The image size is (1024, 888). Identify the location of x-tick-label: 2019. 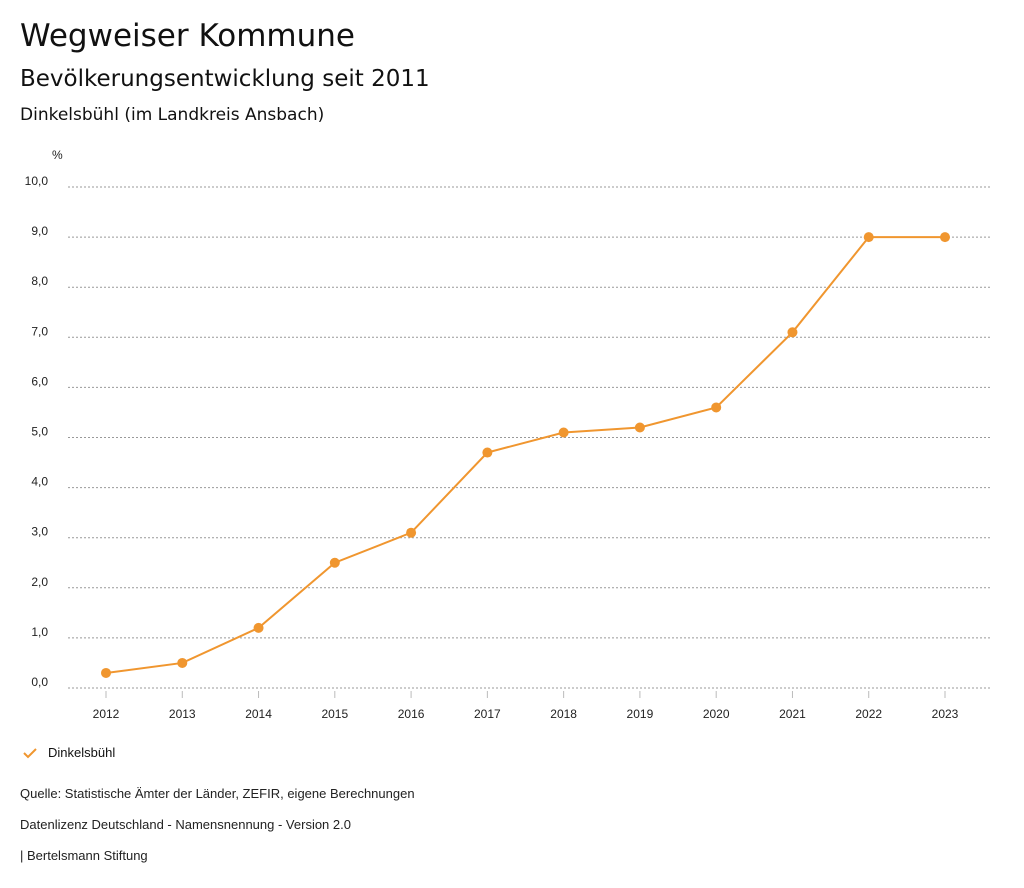
(640, 714).